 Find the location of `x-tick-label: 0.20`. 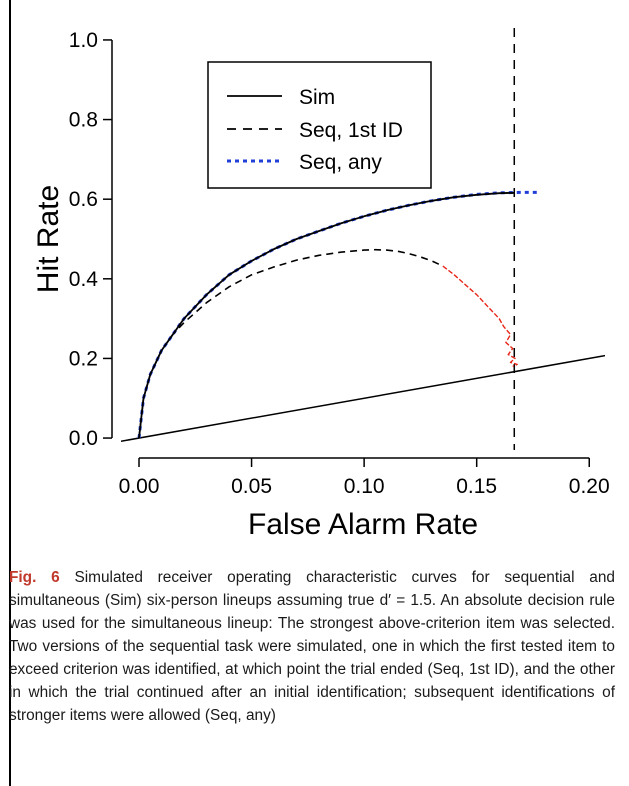

x-tick-label: 0.20 is located at coordinates (589, 486).